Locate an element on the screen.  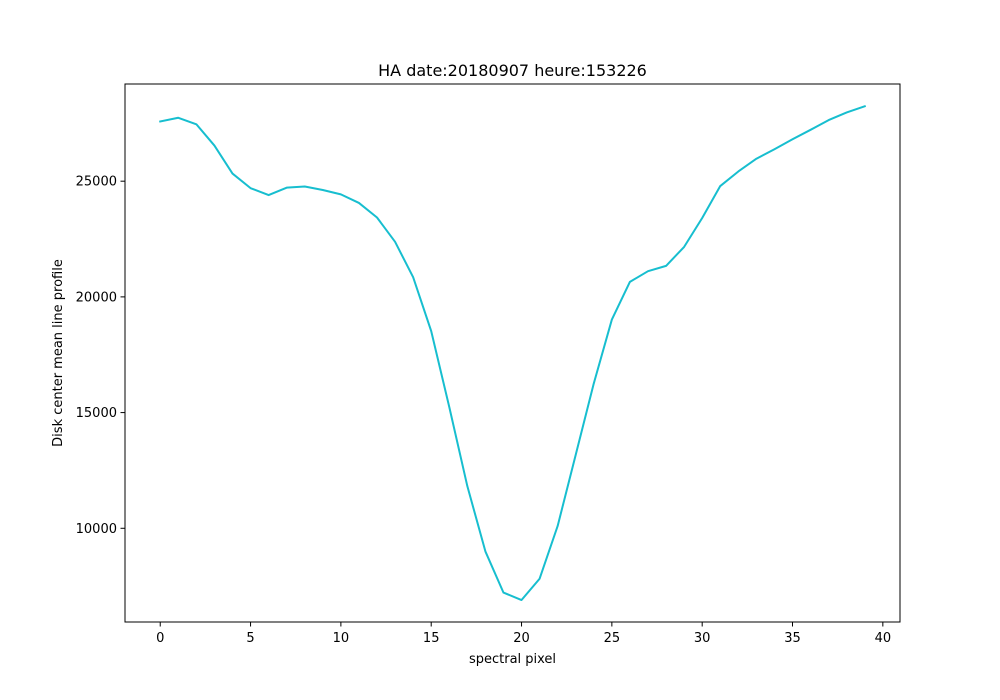
y-tick-label: 15000 is located at coordinates (96, 413).